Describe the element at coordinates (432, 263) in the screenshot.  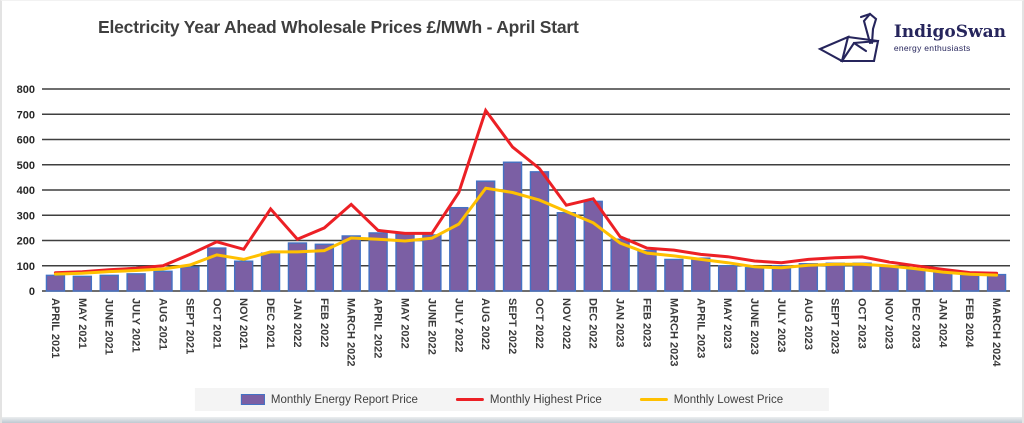
I see `bar-june-2022` at that location.